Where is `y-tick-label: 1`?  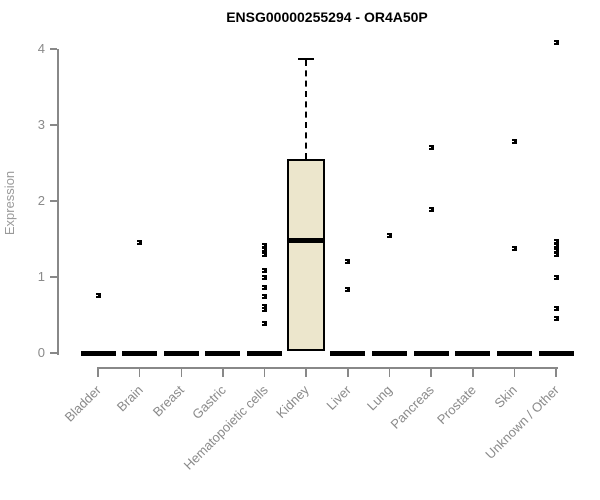
y-tick-label: 1 is located at coordinates (41, 276).